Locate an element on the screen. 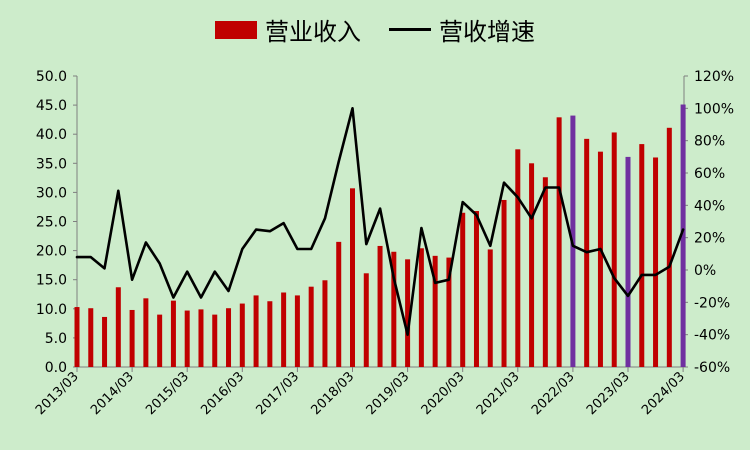  x-axis-tick-label: 2014/03 is located at coordinates (112, 393).